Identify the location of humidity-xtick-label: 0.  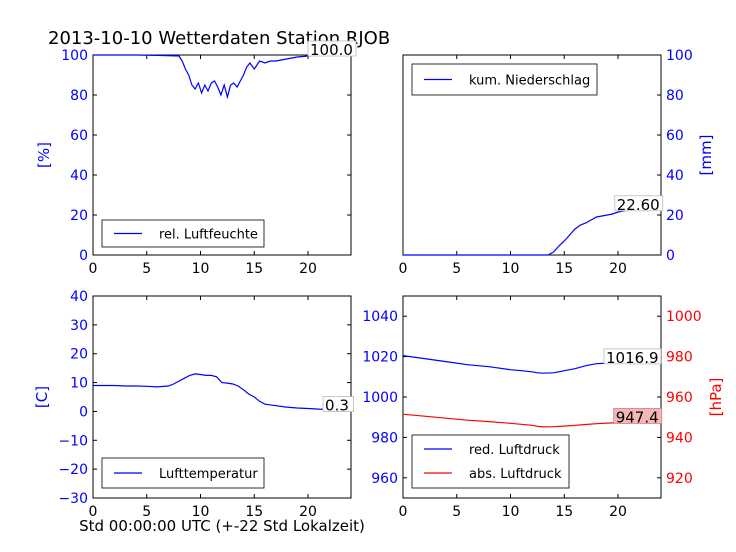
(93, 269).